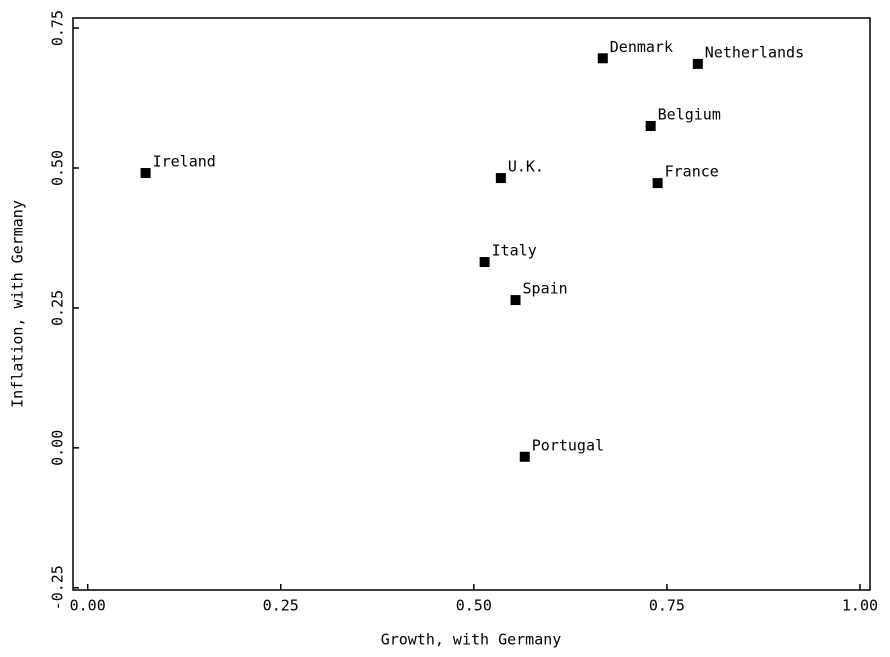 Image resolution: width=890 pixels, height=657 pixels. I want to click on y-tick-label: 0.75, so click(58, 28).